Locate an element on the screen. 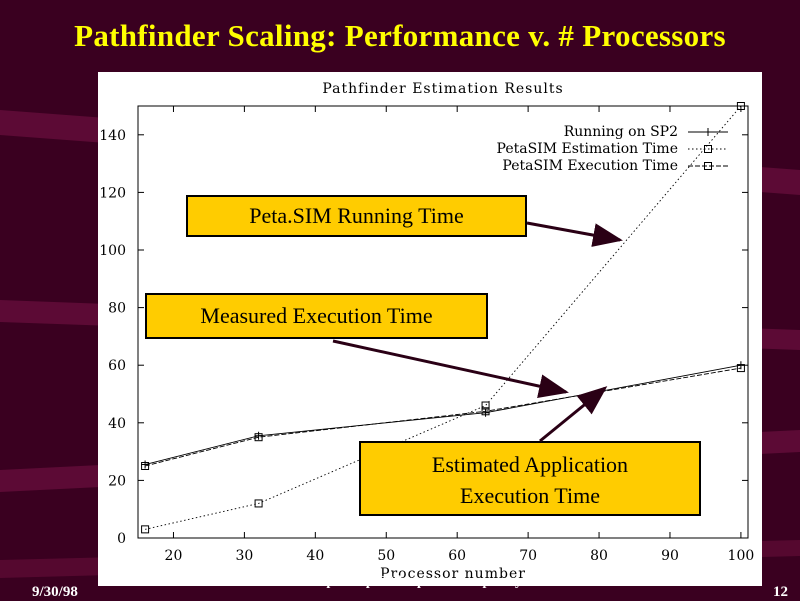 This screenshot has height=601, width=800. legend-label: Running on SP2 is located at coordinates (621, 132).